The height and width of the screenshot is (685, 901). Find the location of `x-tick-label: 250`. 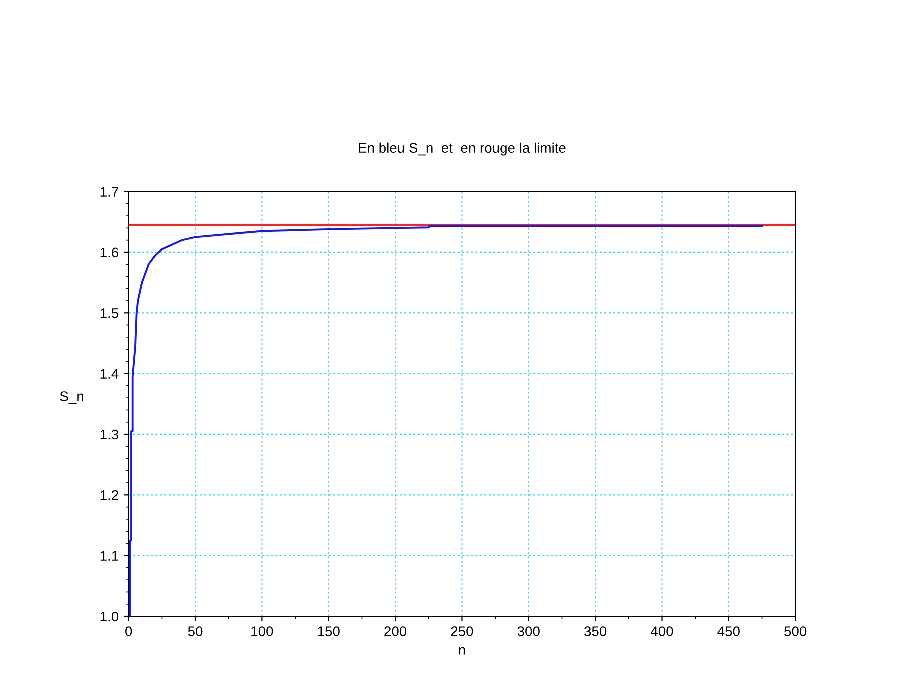

x-tick-label: 250 is located at coordinates (462, 631).